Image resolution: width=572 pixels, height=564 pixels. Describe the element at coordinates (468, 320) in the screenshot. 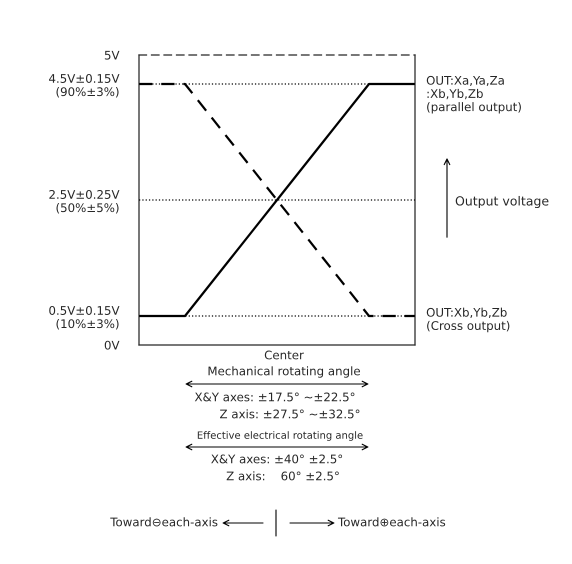

I see `series-label: OUT:Xb,Yb,Zb (Cross output)` at that location.